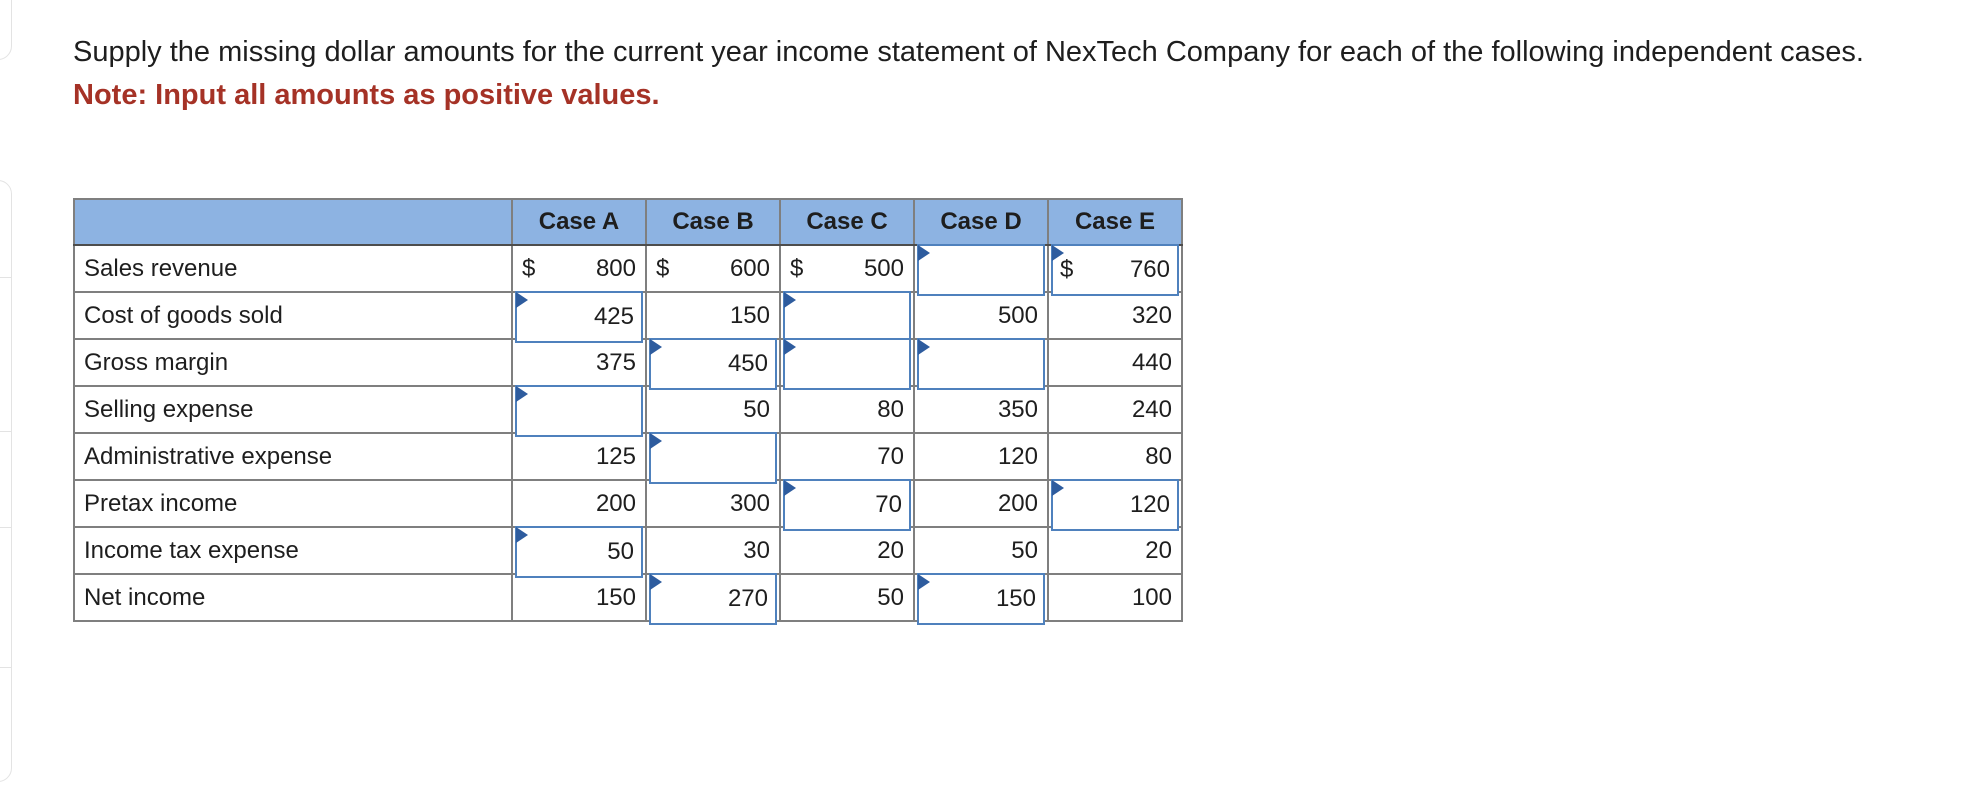  Describe the element at coordinates (293, 222) in the screenshot. I see `table-corner-cell` at that location.